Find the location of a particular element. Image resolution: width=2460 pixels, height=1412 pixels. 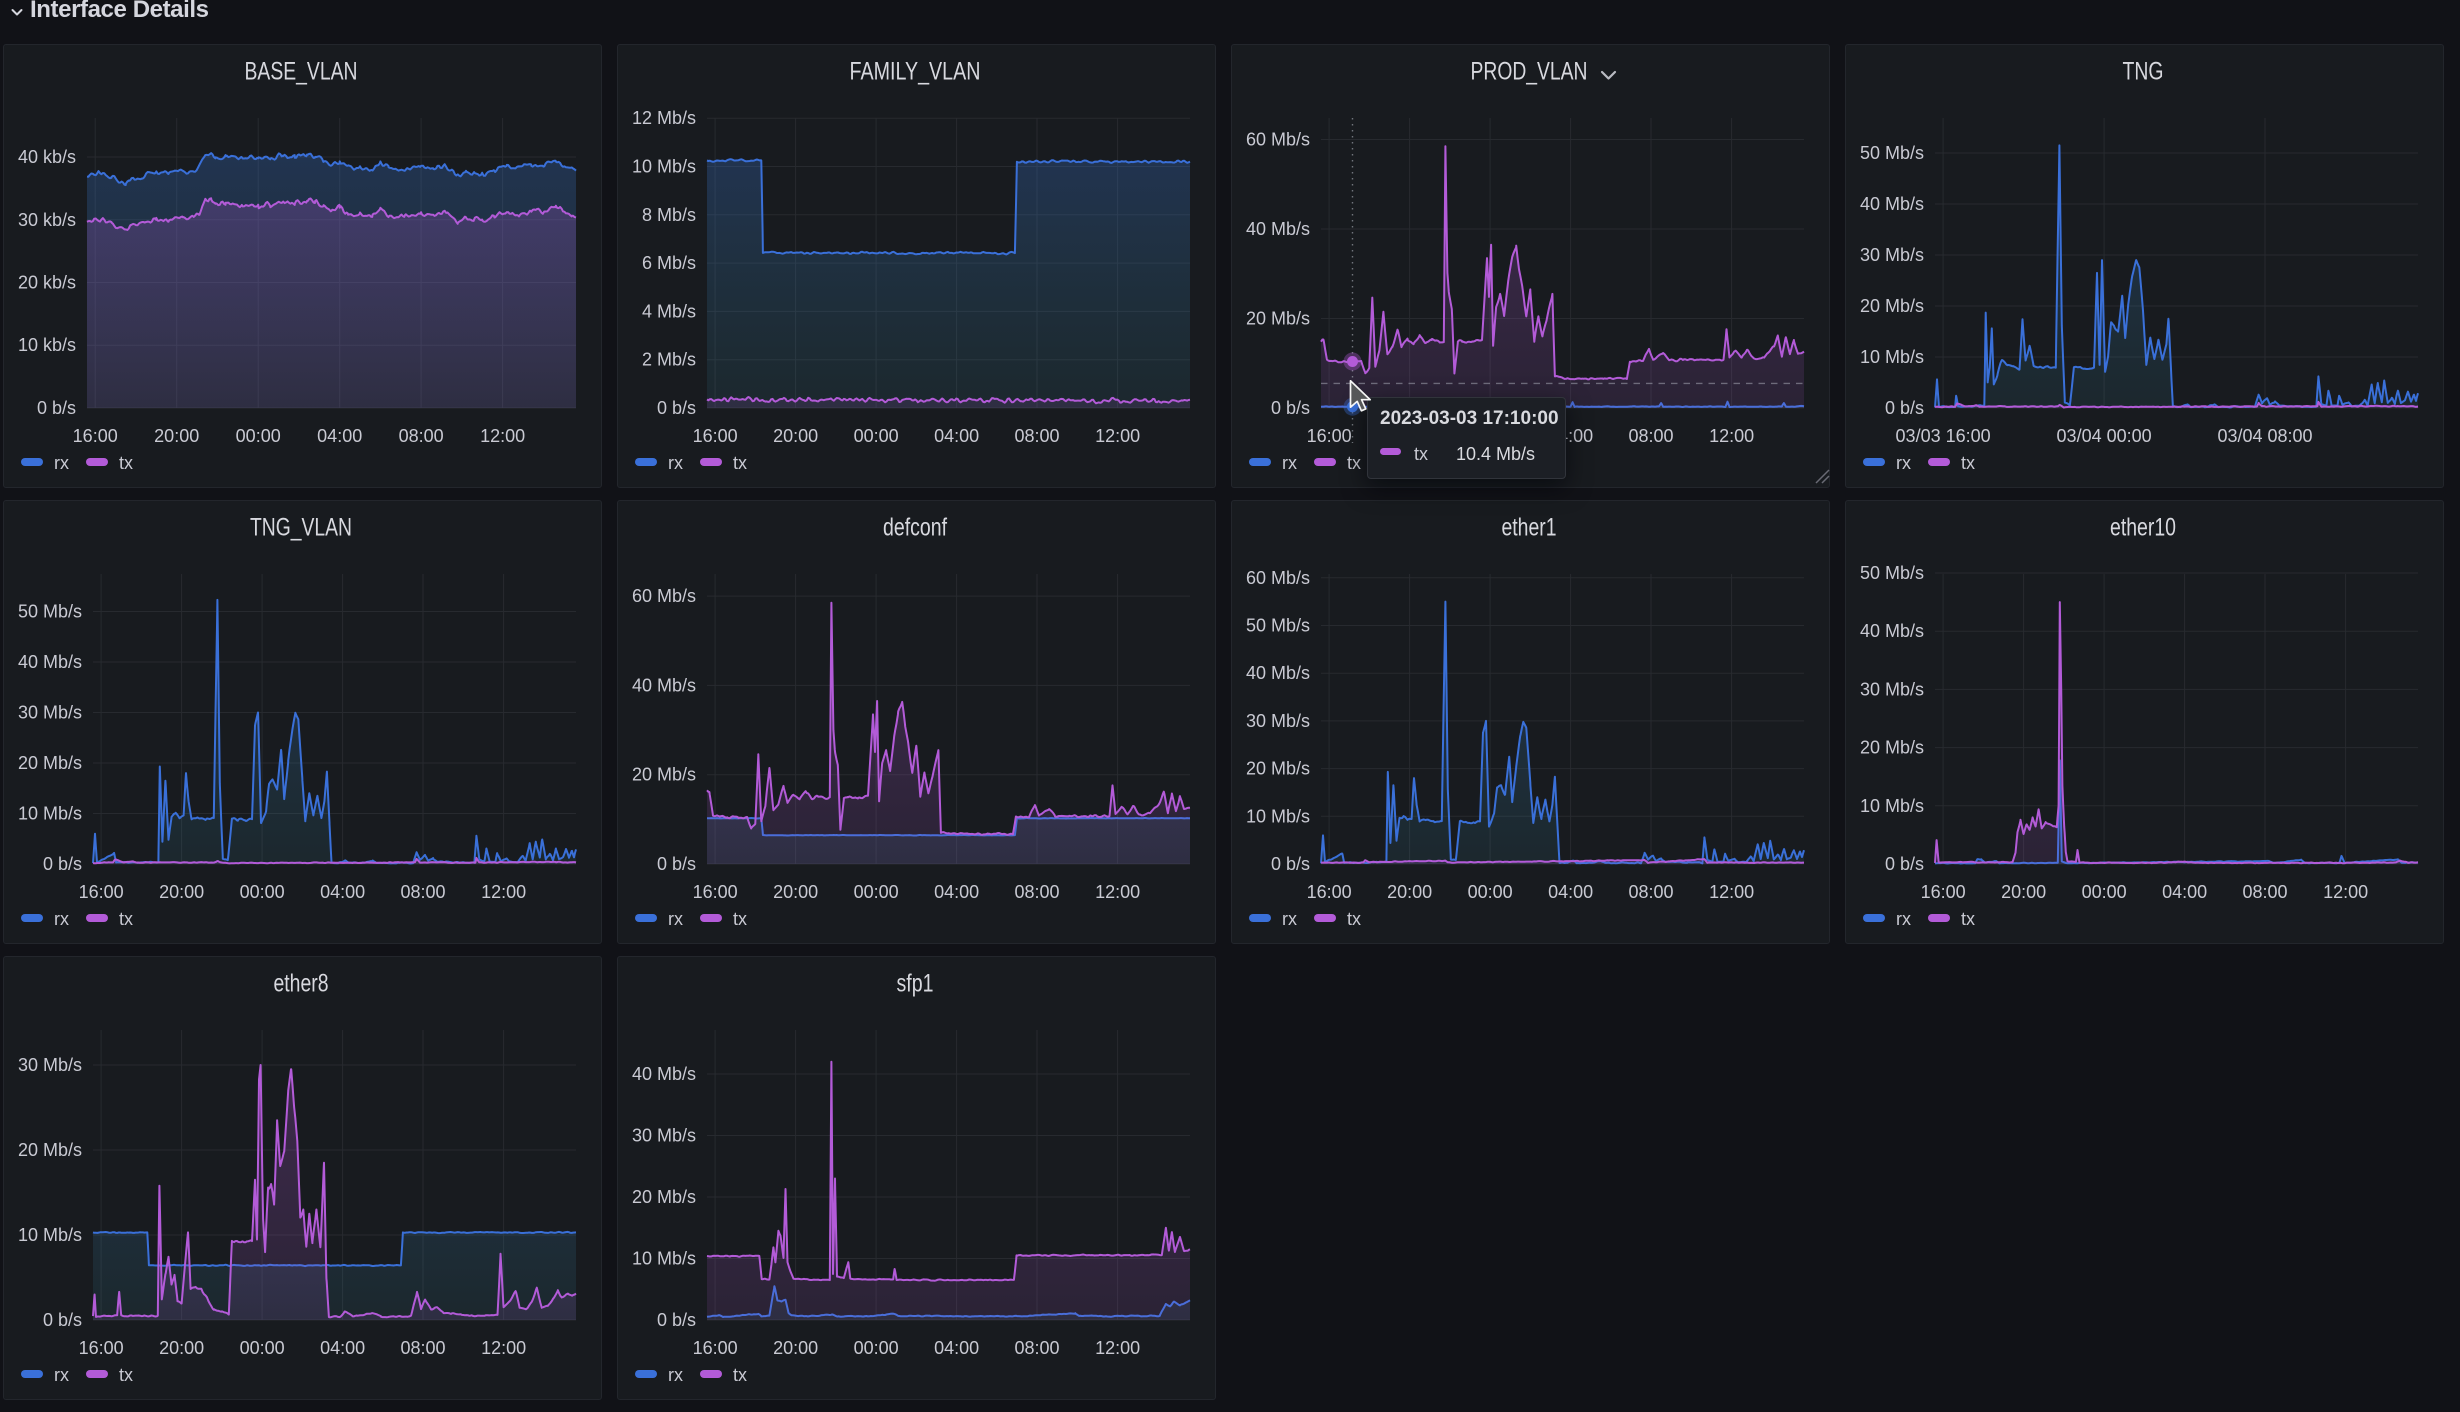

svg-text: 6 Mb/s is located at coordinates (669, 263).